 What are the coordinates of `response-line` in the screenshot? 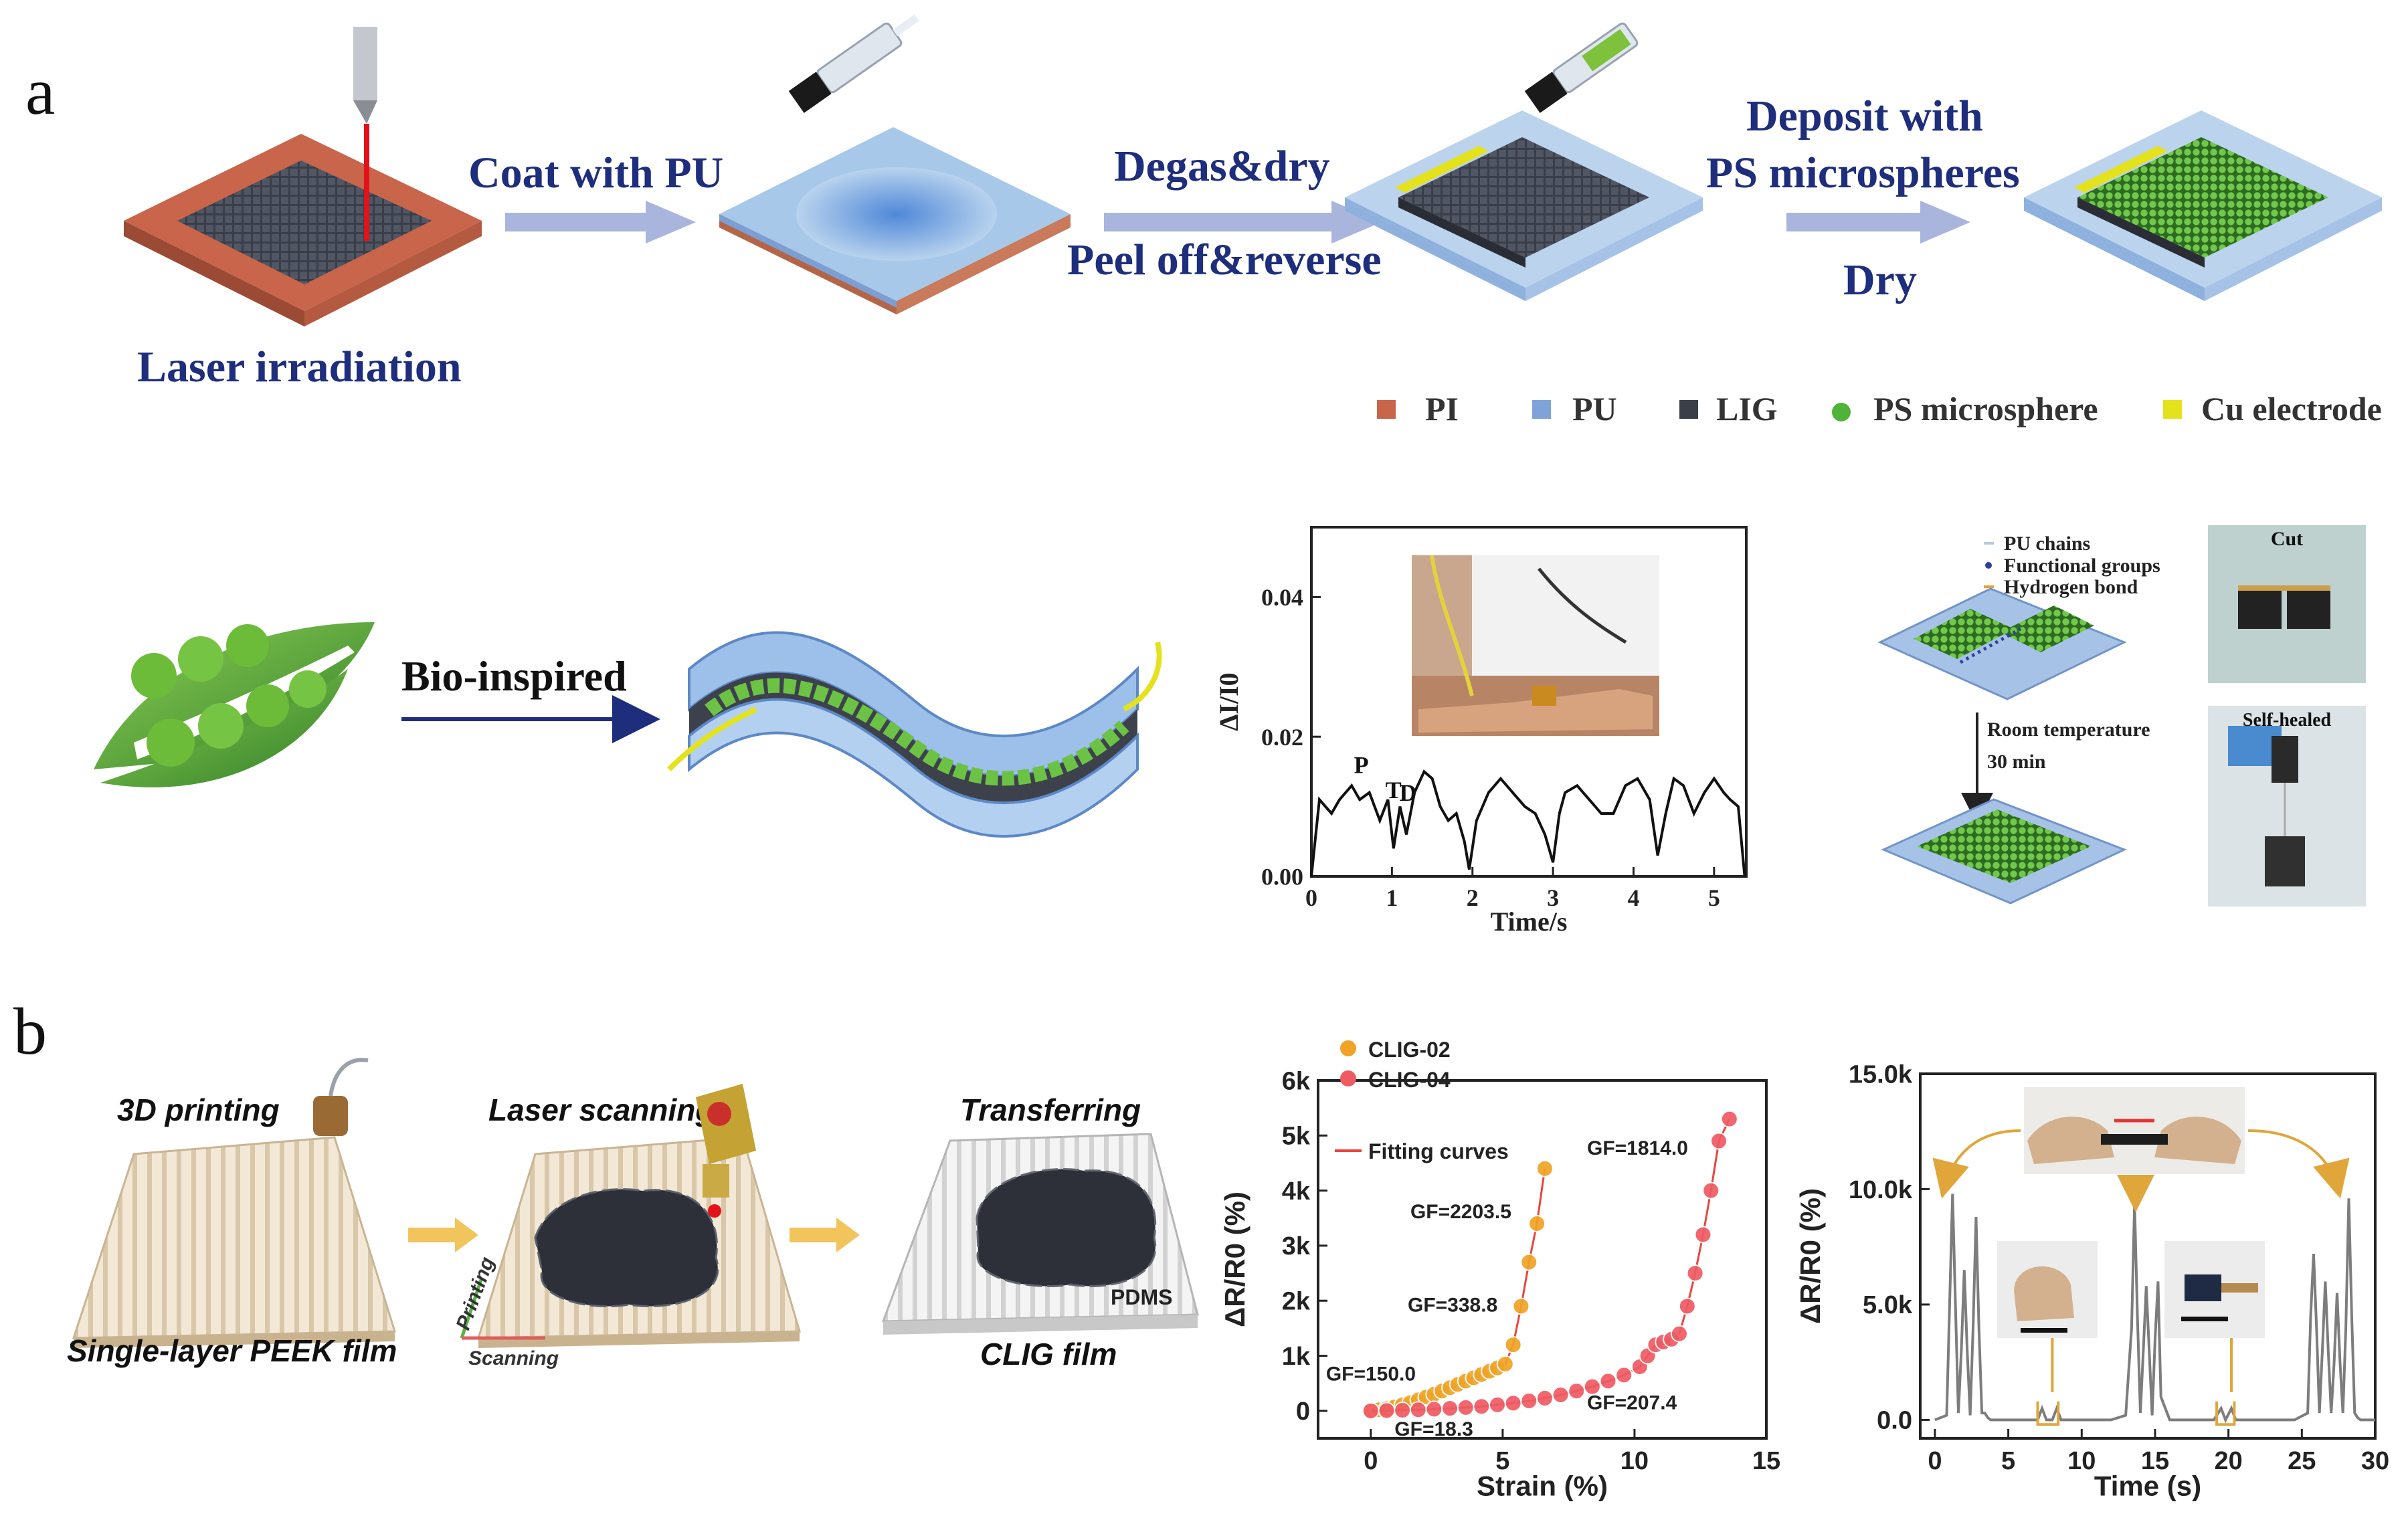 It's located at (2154, 1309).